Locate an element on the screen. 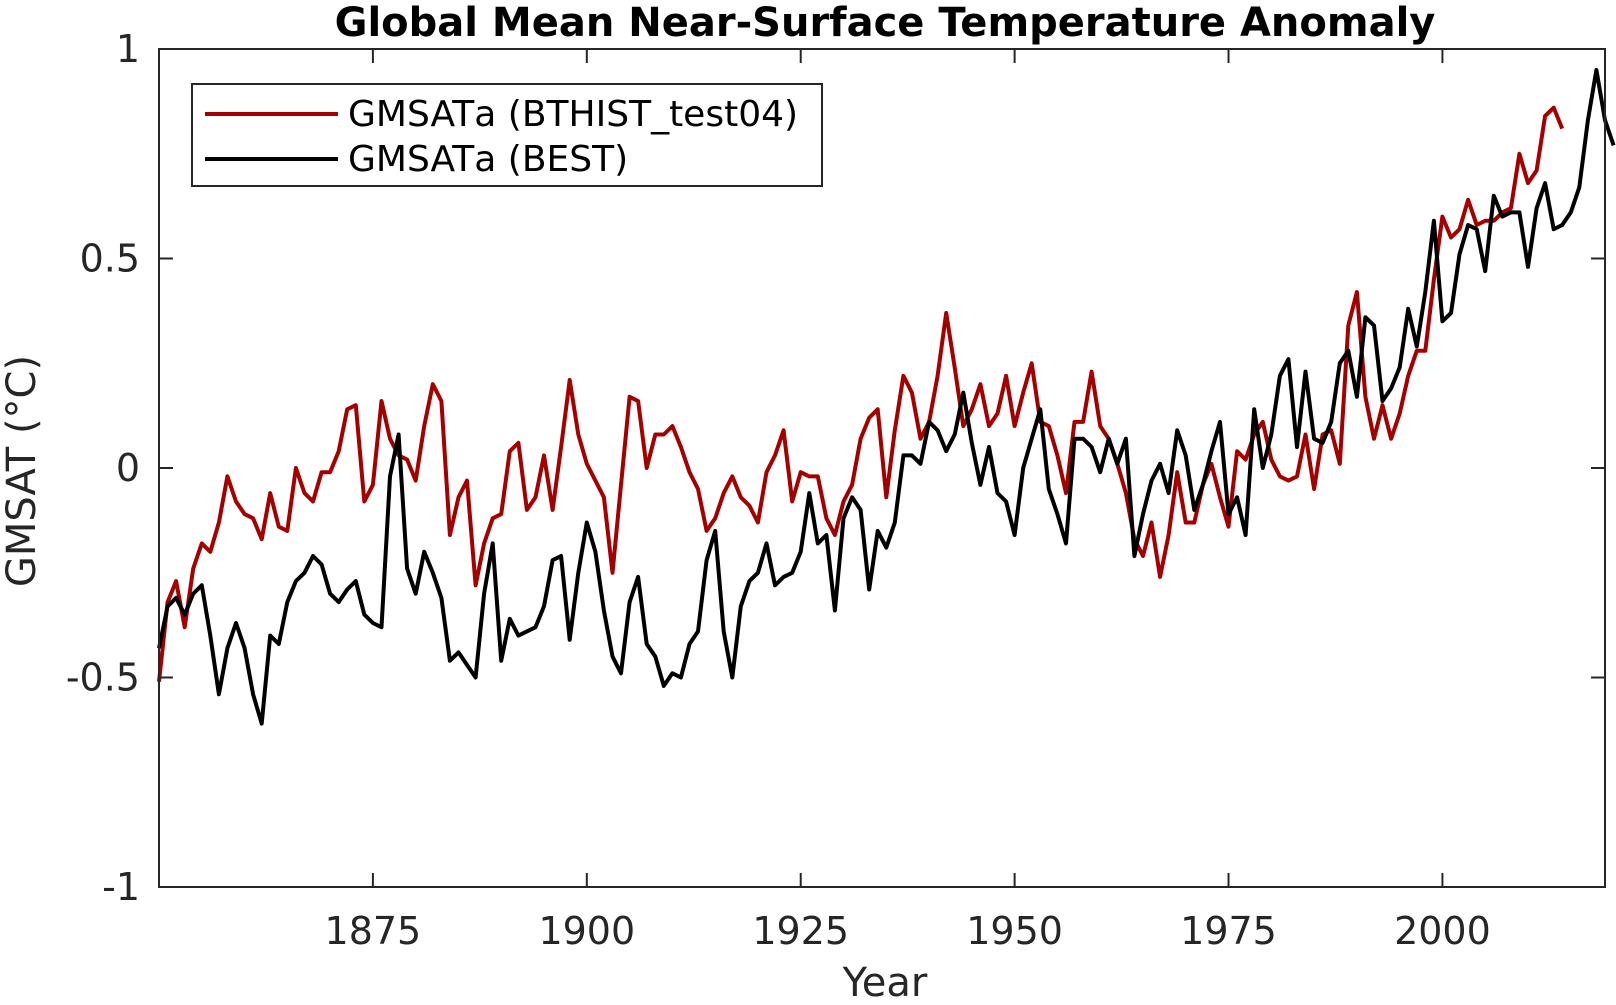 The height and width of the screenshot is (1005, 1616). legend: GMSATа (BTHIST_test04) GMSATа (BEST) is located at coordinates (507, 135).